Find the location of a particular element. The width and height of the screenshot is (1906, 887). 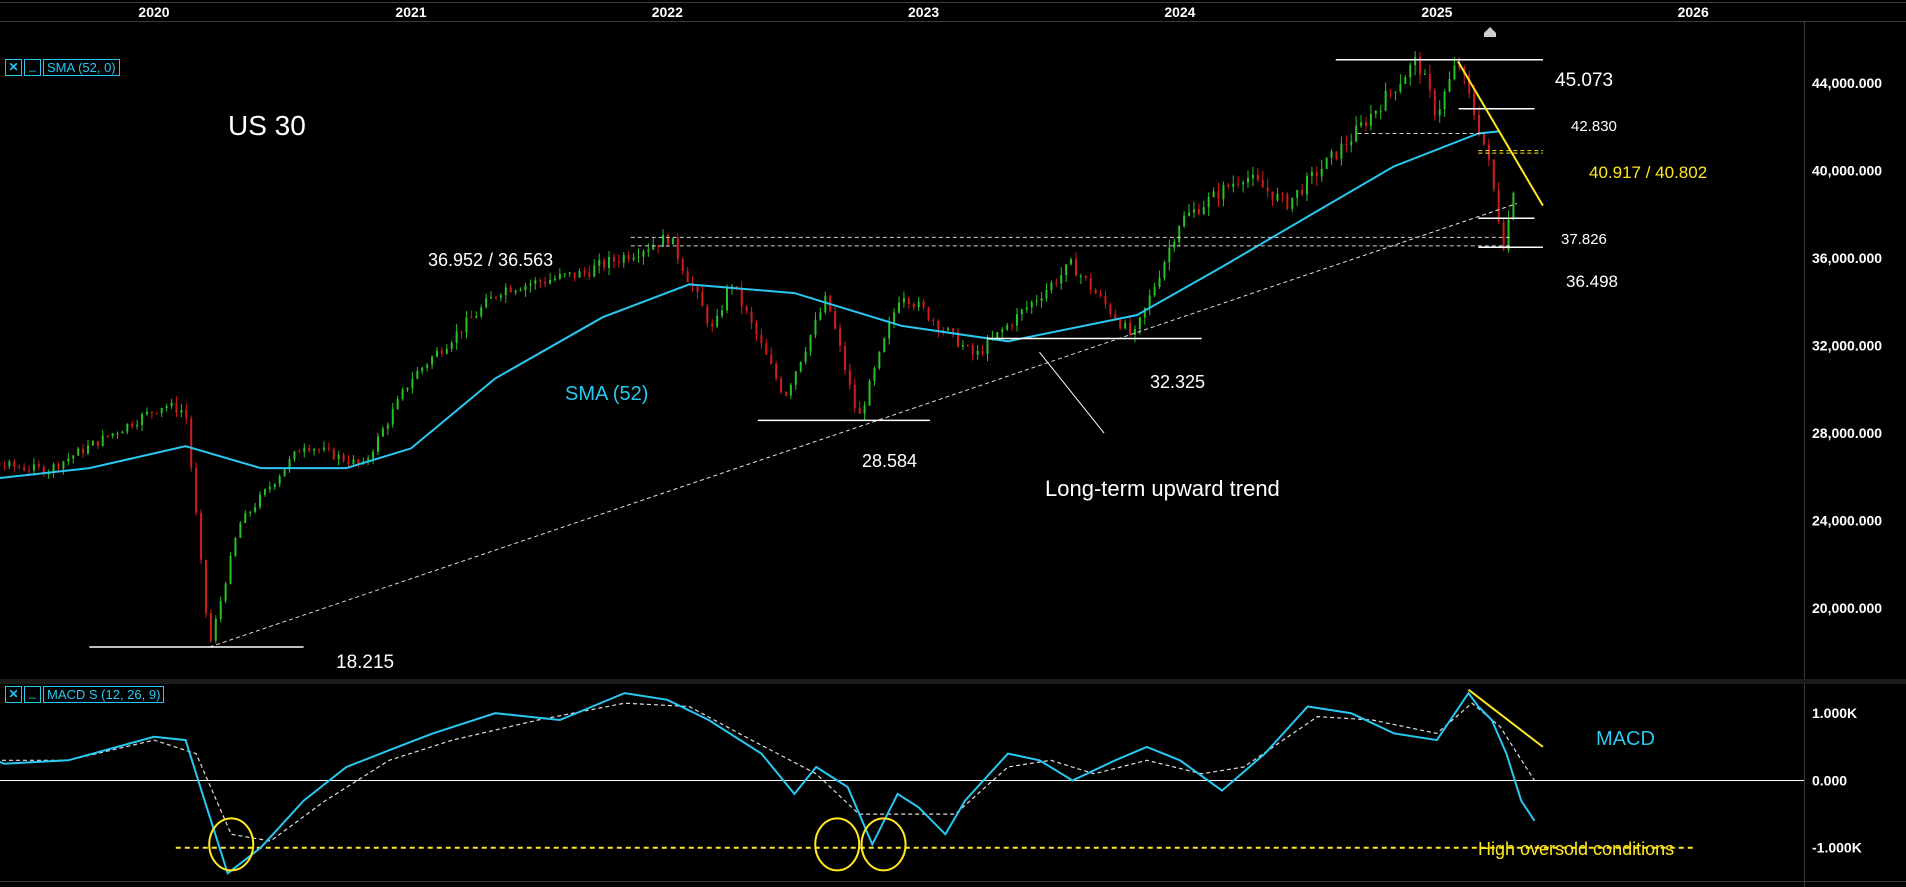

pane-divider is located at coordinates (953, 681).